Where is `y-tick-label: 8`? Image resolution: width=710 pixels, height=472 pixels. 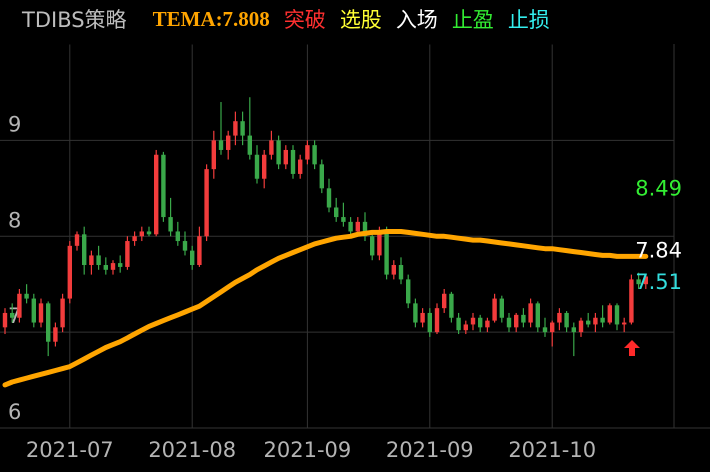
y-tick-label: 8 is located at coordinates (14, 220).